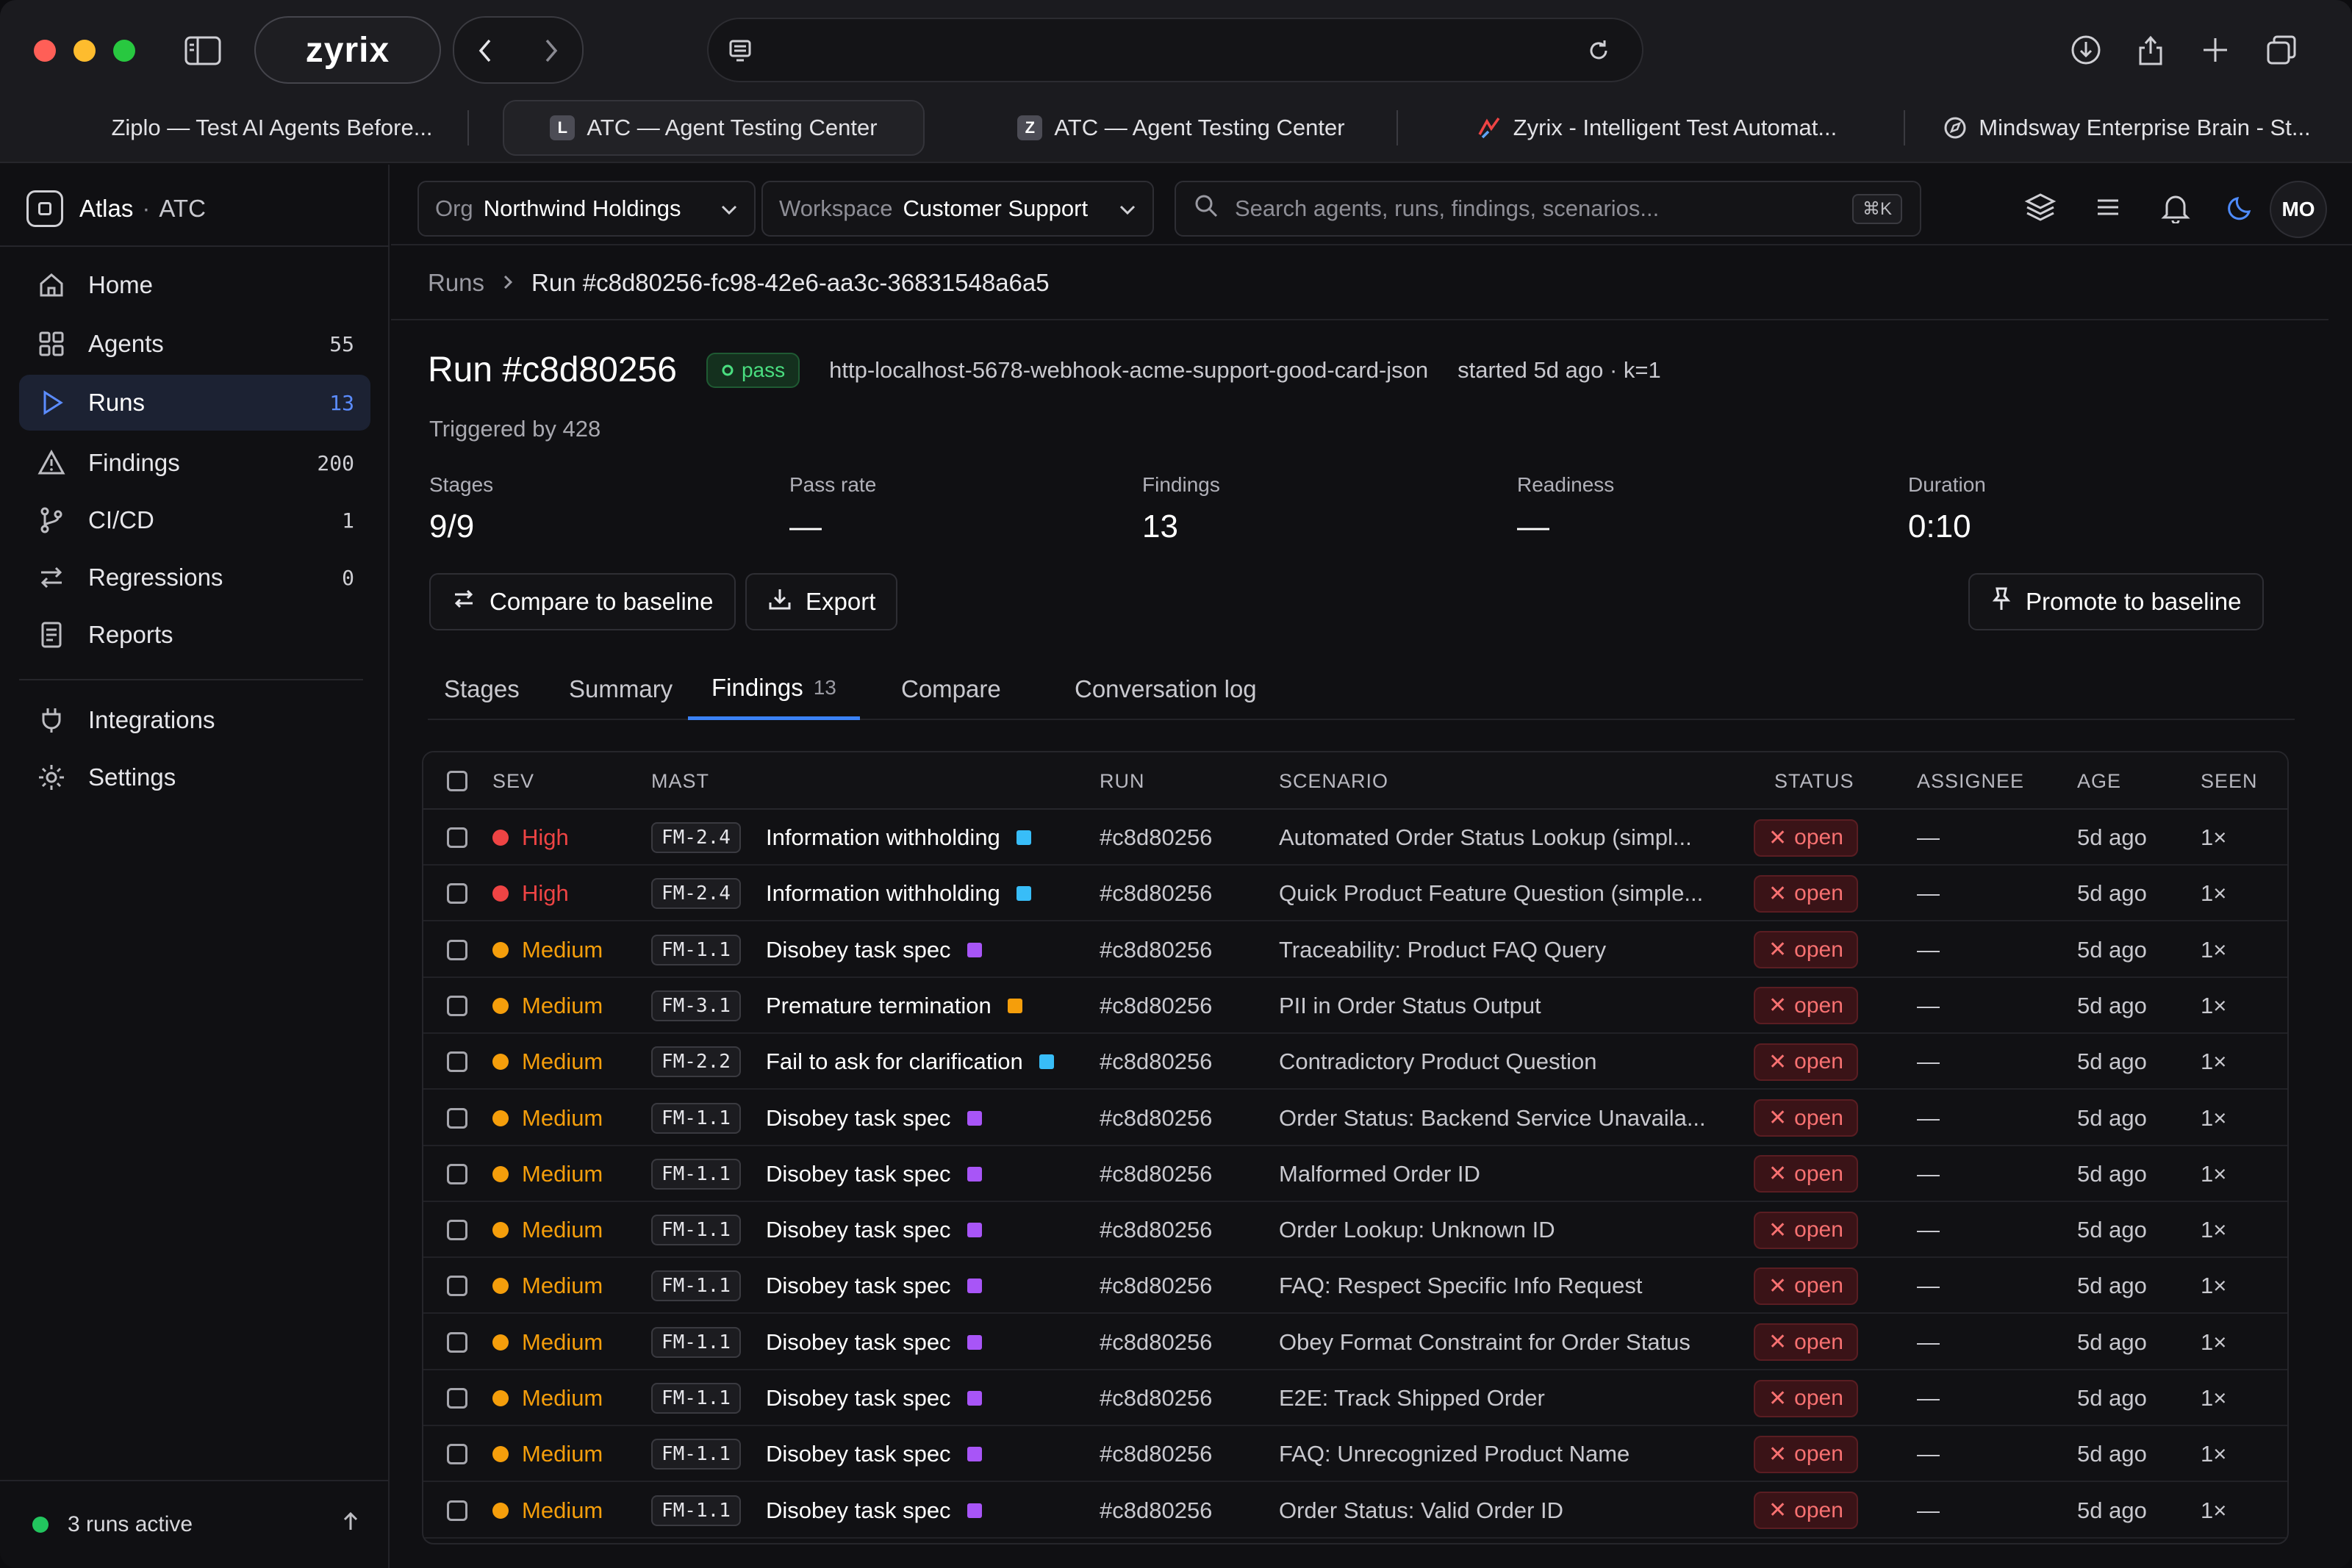 This screenshot has width=2352, height=1568. Describe the element at coordinates (2040, 207) in the screenshot. I see `layers-icon` at that location.